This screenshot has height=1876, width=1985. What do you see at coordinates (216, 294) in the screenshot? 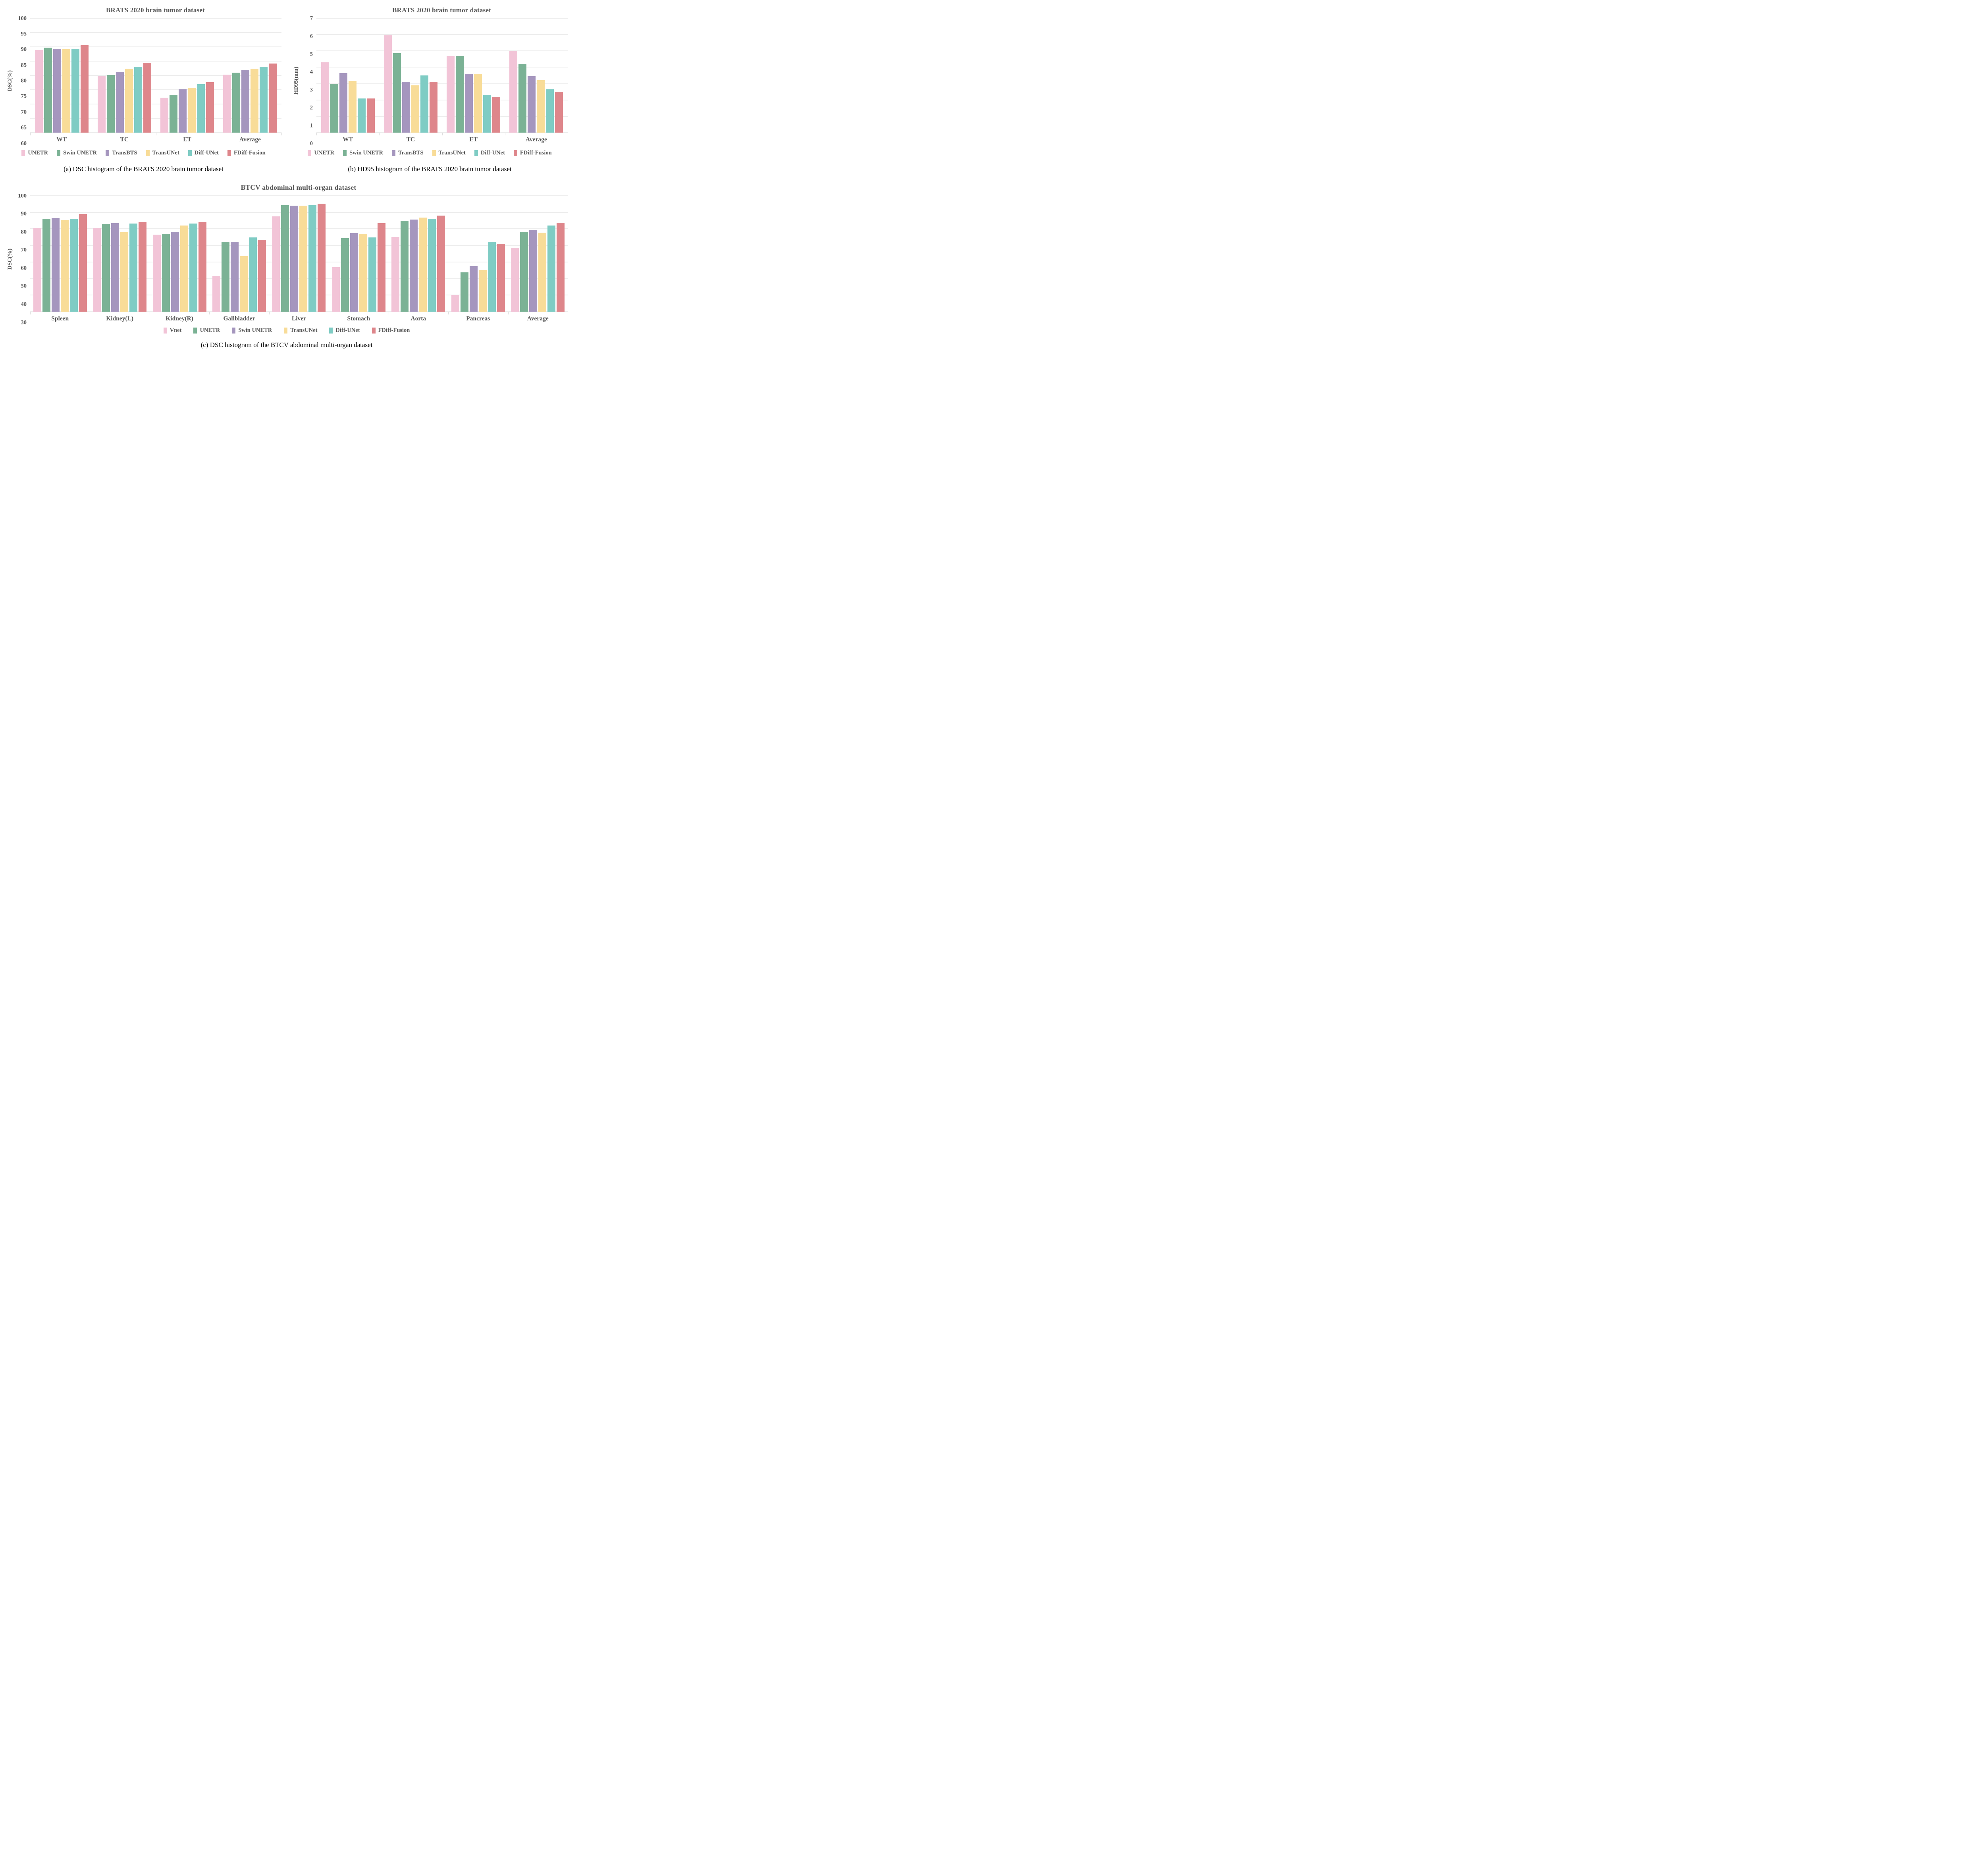
I see `bar-vnet-gallbladder` at bounding box center [216, 294].